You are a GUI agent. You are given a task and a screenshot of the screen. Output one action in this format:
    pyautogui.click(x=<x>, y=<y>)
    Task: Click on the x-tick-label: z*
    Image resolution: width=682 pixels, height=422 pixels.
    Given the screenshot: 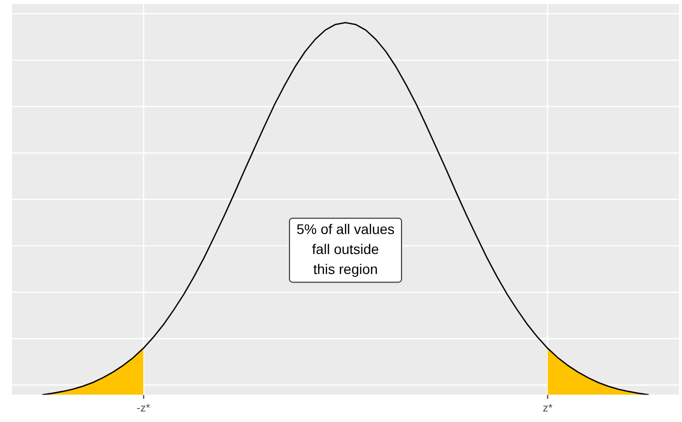 What is the action you would take?
    pyautogui.click(x=548, y=408)
    